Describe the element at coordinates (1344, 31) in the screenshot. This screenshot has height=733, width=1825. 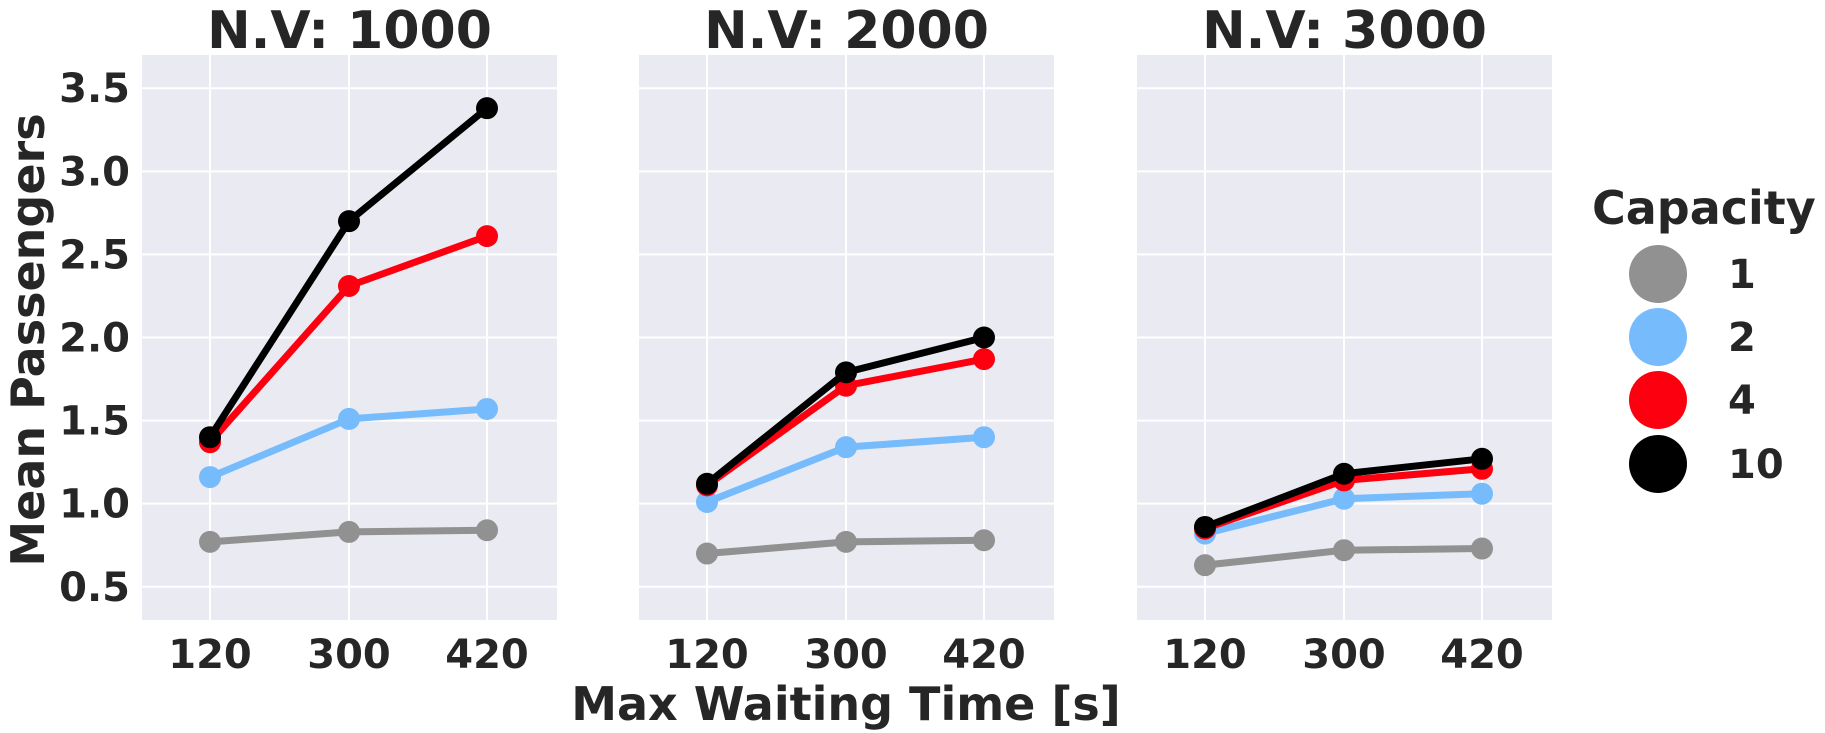
I see `panel-title: N.V: 3000` at that location.